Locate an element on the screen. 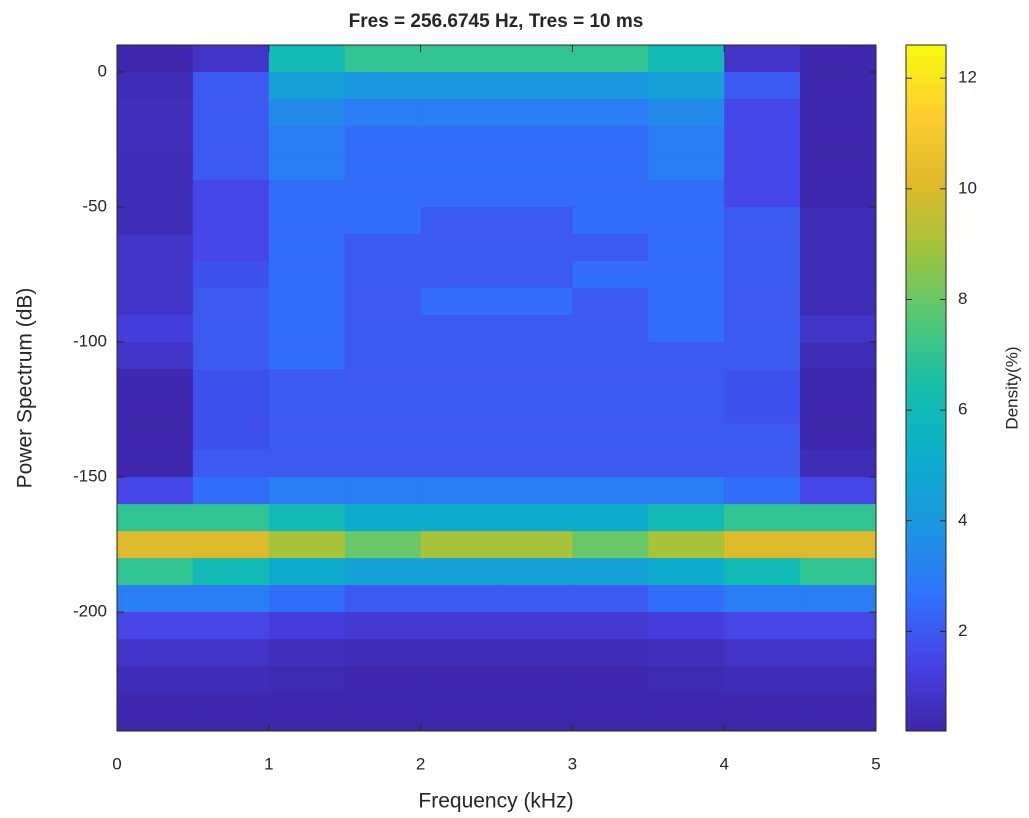 Image resolution: width=1029 pixels, height=818 pixels. x-tick-label: 5 is located at coordinates (875, 763).